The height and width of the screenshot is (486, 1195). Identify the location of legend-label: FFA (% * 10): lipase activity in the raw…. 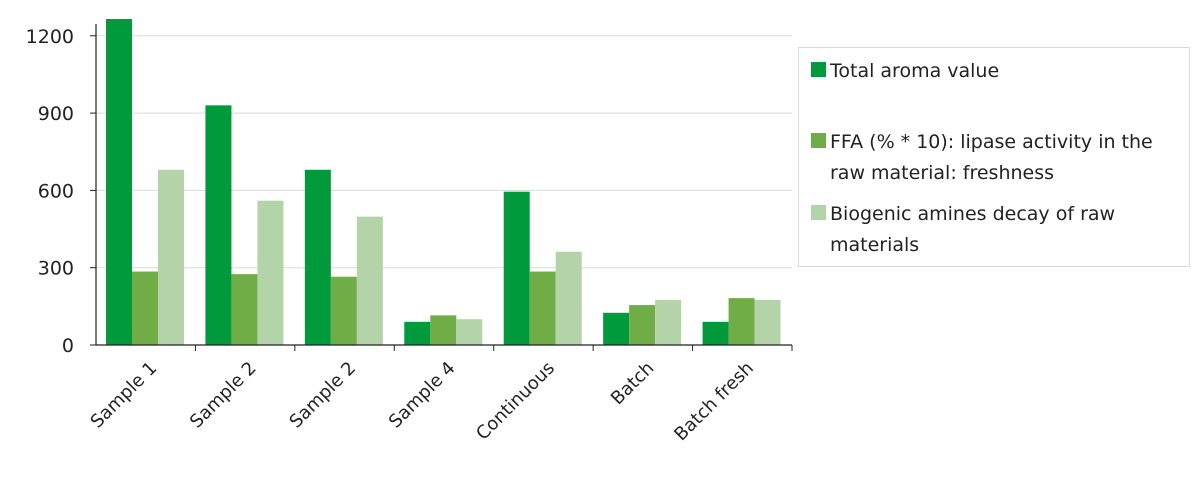
(991, 157).